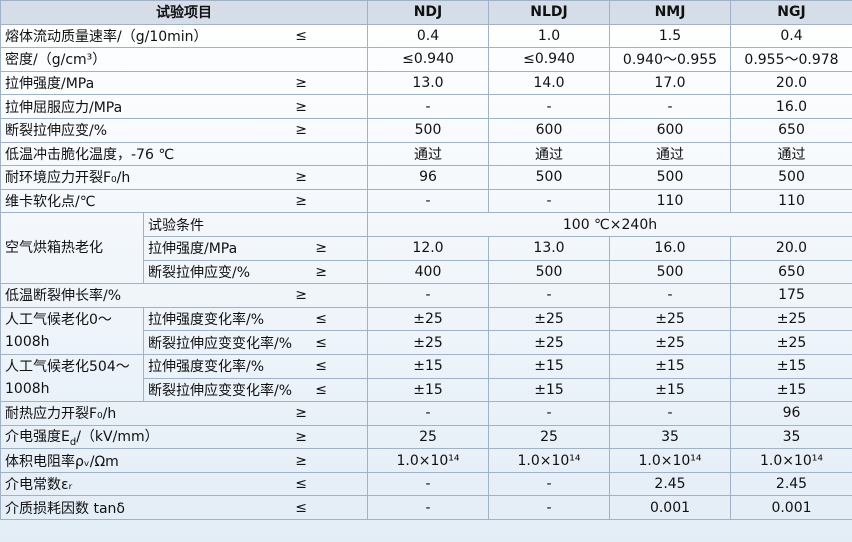 Image resolution: width=852 pixels, height=542 pixels. I want to click on row-label: 断裂拉伸应变/% ≥, so click(184, 130).